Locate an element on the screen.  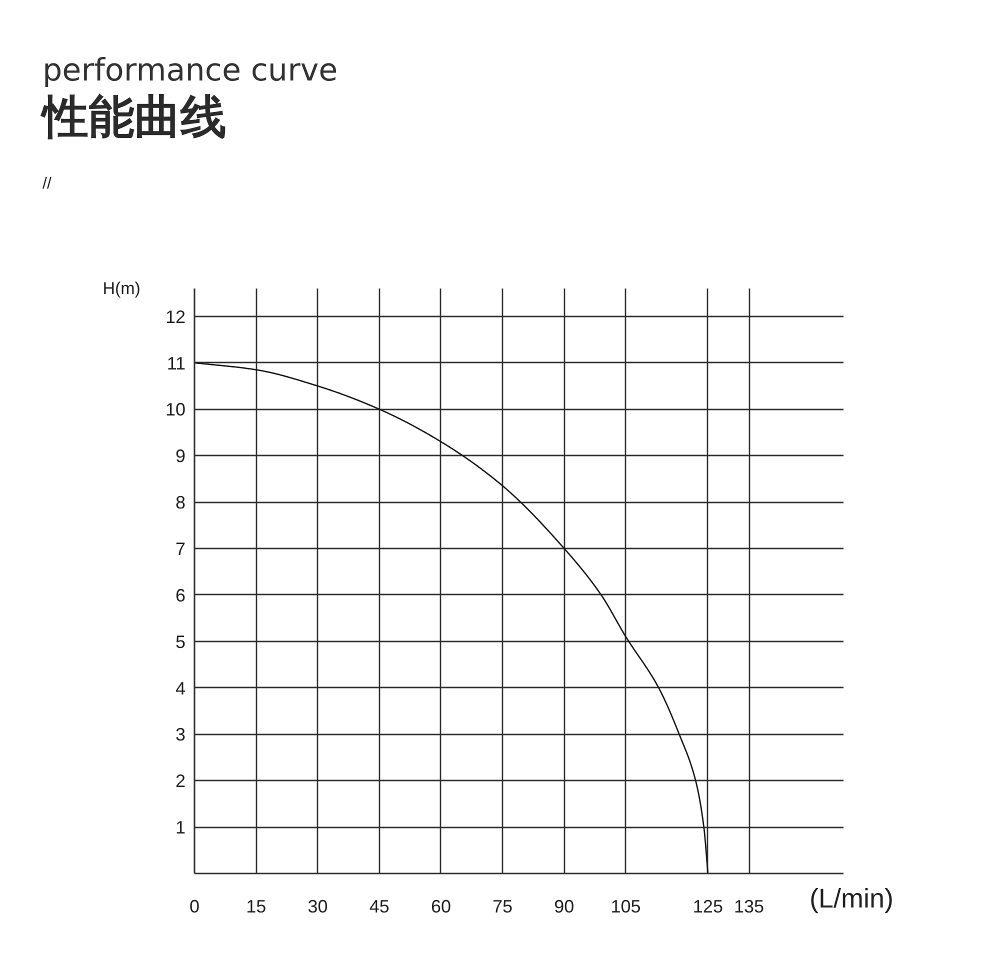
y-tick-label: 8 is located at coordinates (180, 502).